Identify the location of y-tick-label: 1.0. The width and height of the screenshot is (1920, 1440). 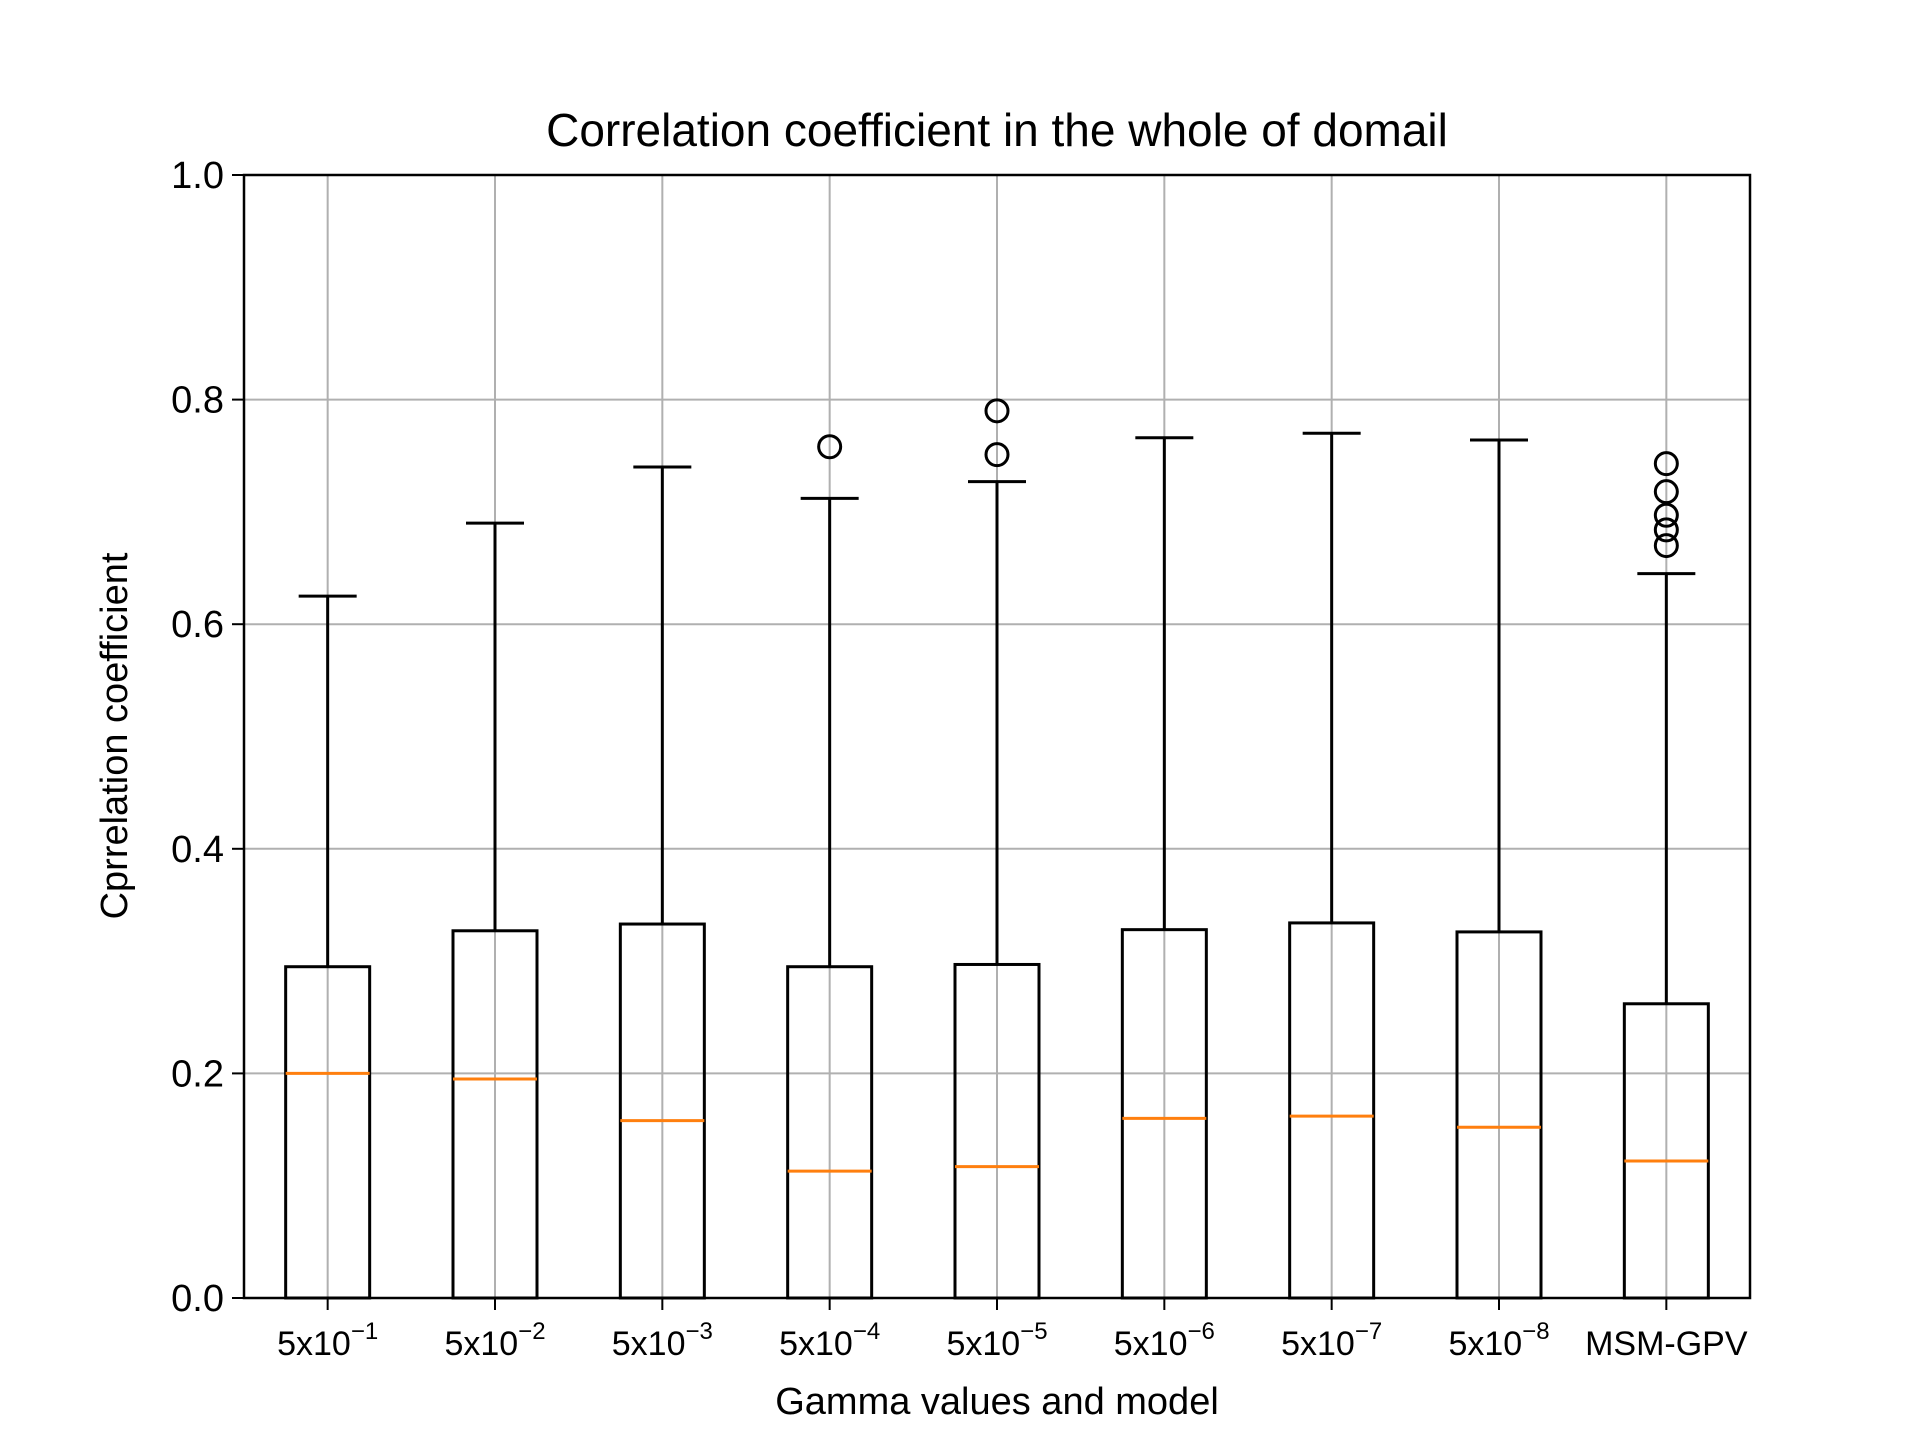
(197, 176).